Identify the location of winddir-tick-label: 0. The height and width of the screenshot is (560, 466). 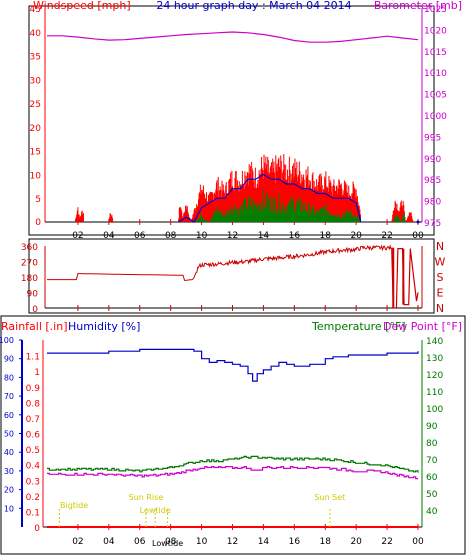
(35, 310).